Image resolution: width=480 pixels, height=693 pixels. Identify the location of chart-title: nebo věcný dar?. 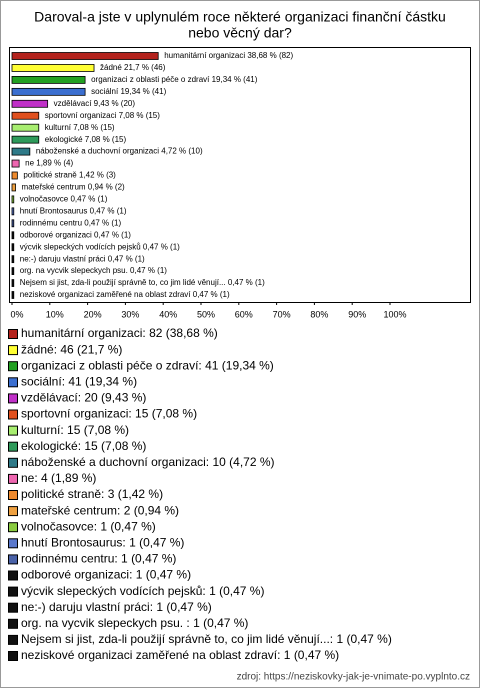
(240, 33).